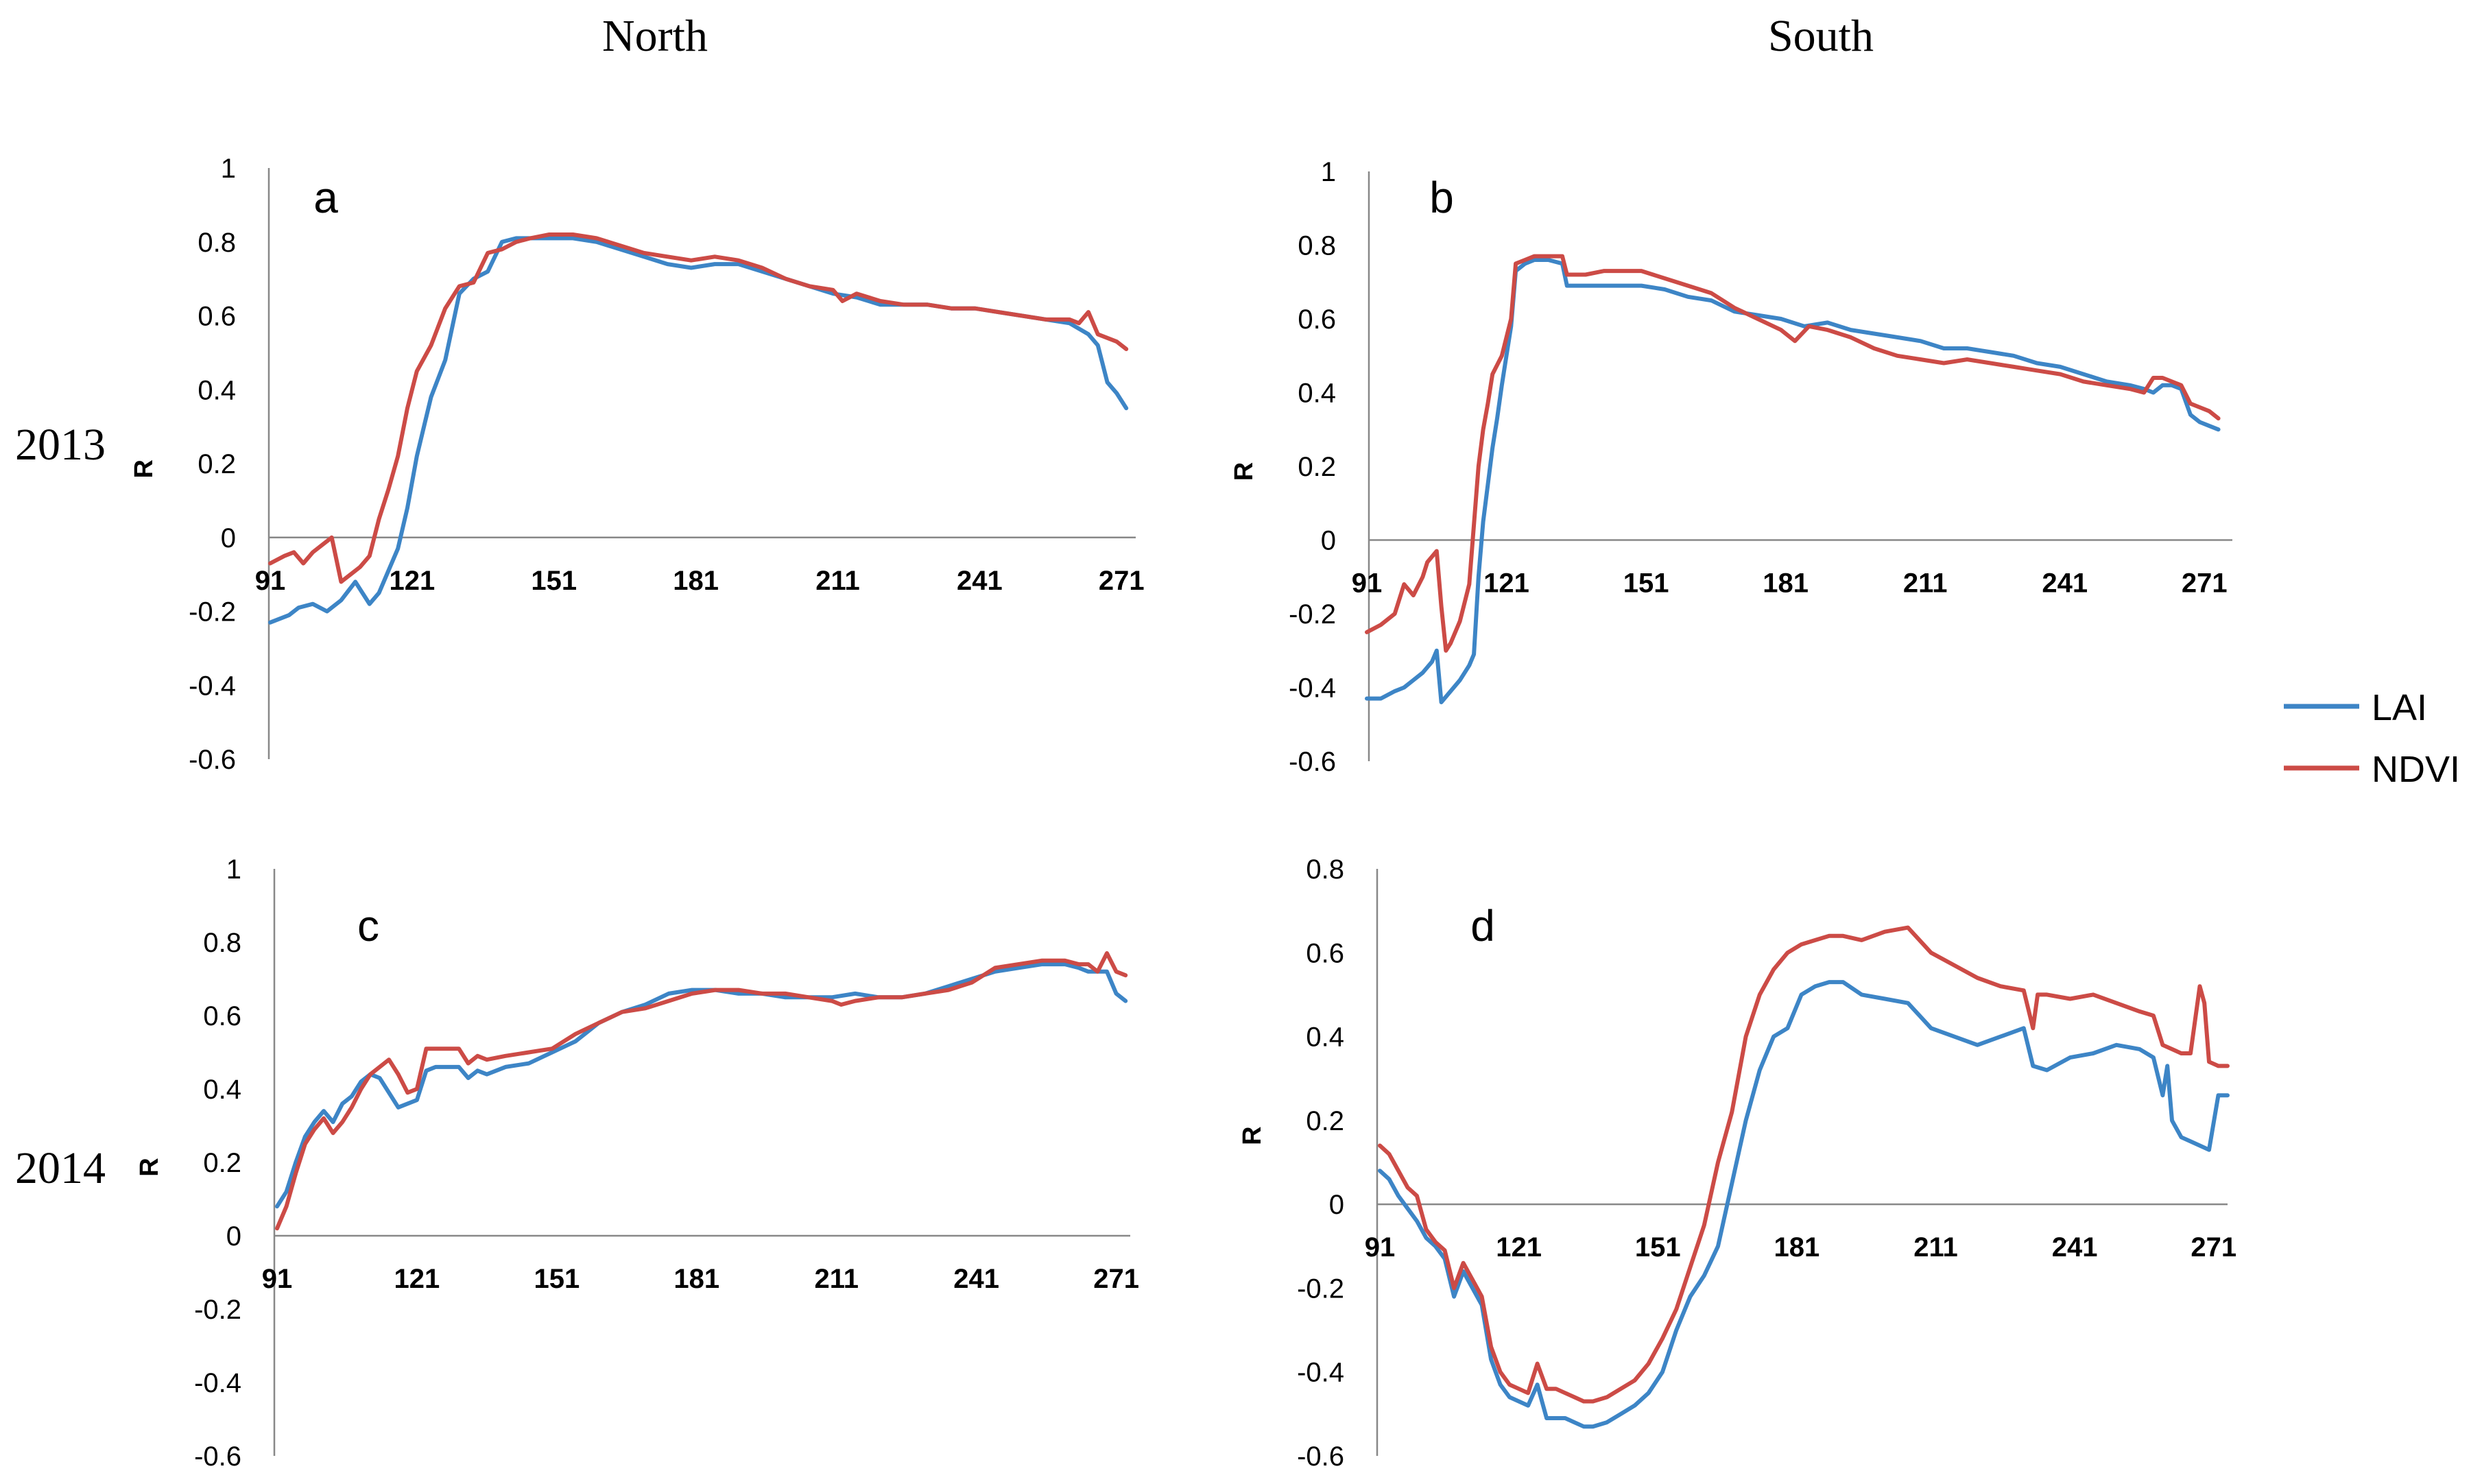 Image resolution: width=2482 pixels, height=1484 pixels. What do you see at coordinates (2372, 738) in the screenshot?
I see `legend: LAI NDVI` at bounding box center [2372, 738].